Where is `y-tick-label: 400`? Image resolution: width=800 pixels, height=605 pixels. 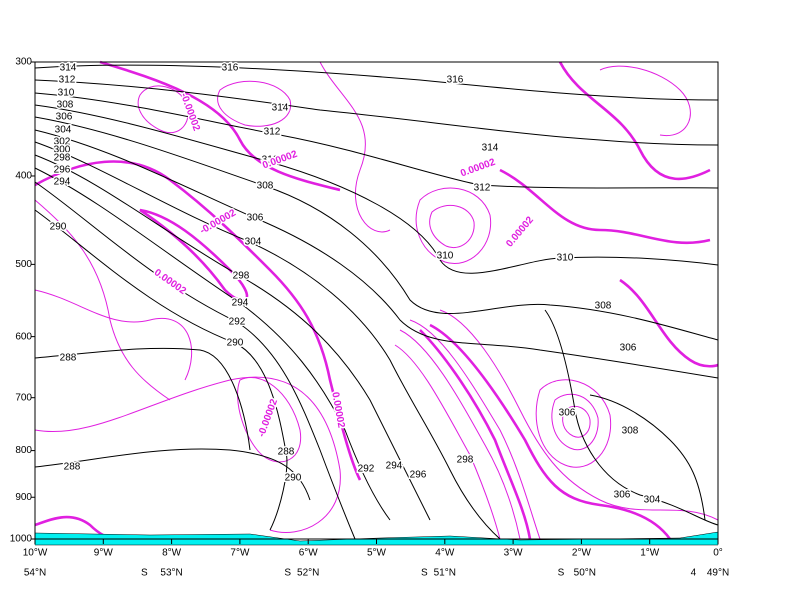 y-tick-label: 400 is located at coordinates (23, 176).